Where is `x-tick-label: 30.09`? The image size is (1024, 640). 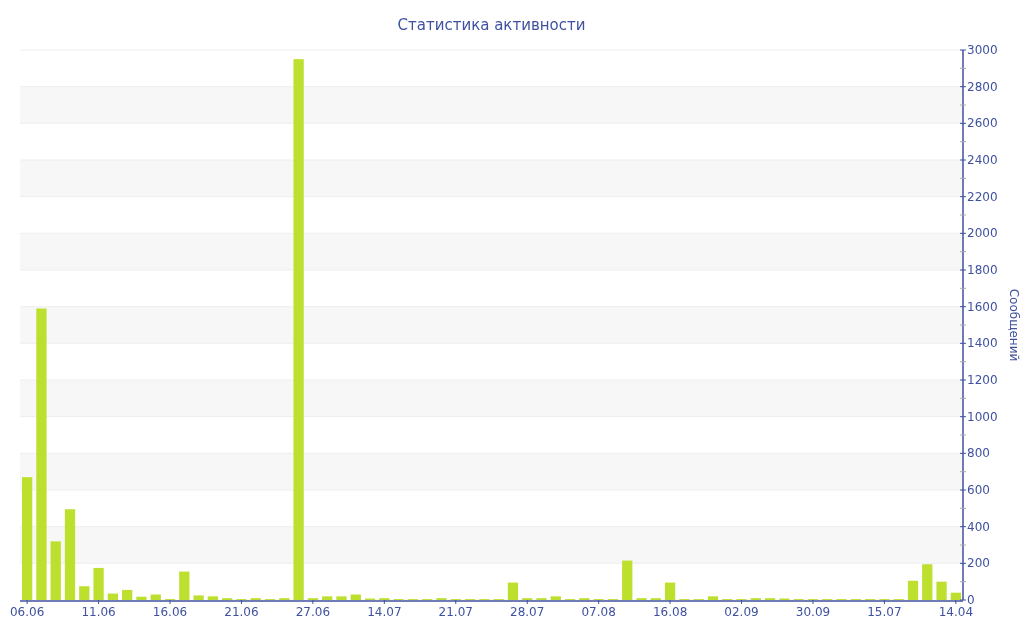
x-tick-label: 30.09 is located at coordinates (813, 612).